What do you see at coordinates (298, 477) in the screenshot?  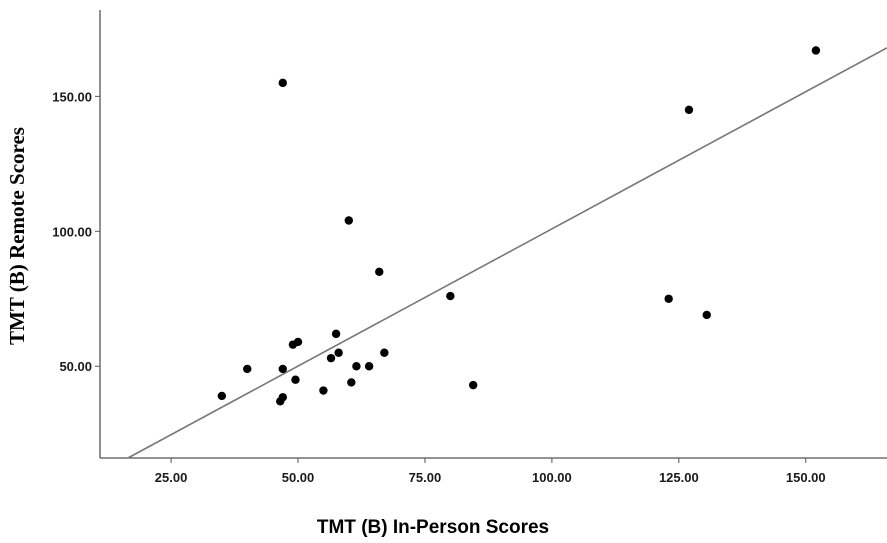 I see `x-tick-label: 50.00` at bounding box center [298, 477].